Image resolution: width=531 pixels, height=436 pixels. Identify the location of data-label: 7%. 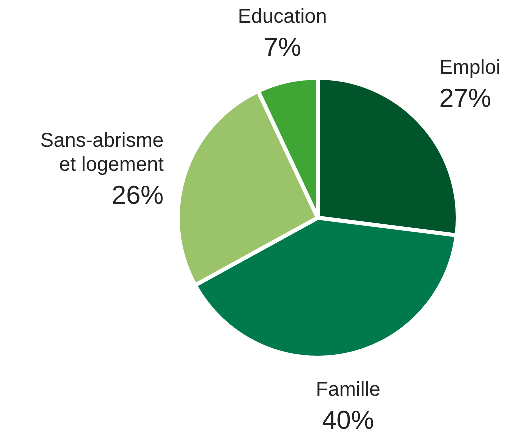
(283, 47).